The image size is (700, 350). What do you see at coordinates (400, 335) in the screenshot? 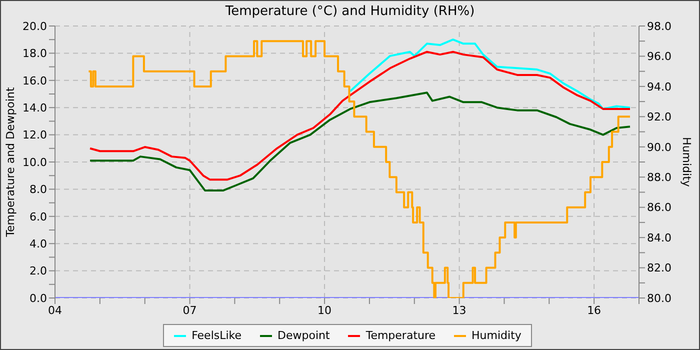
I see `legend-label: Temperature` at bounding box center [400, 335].